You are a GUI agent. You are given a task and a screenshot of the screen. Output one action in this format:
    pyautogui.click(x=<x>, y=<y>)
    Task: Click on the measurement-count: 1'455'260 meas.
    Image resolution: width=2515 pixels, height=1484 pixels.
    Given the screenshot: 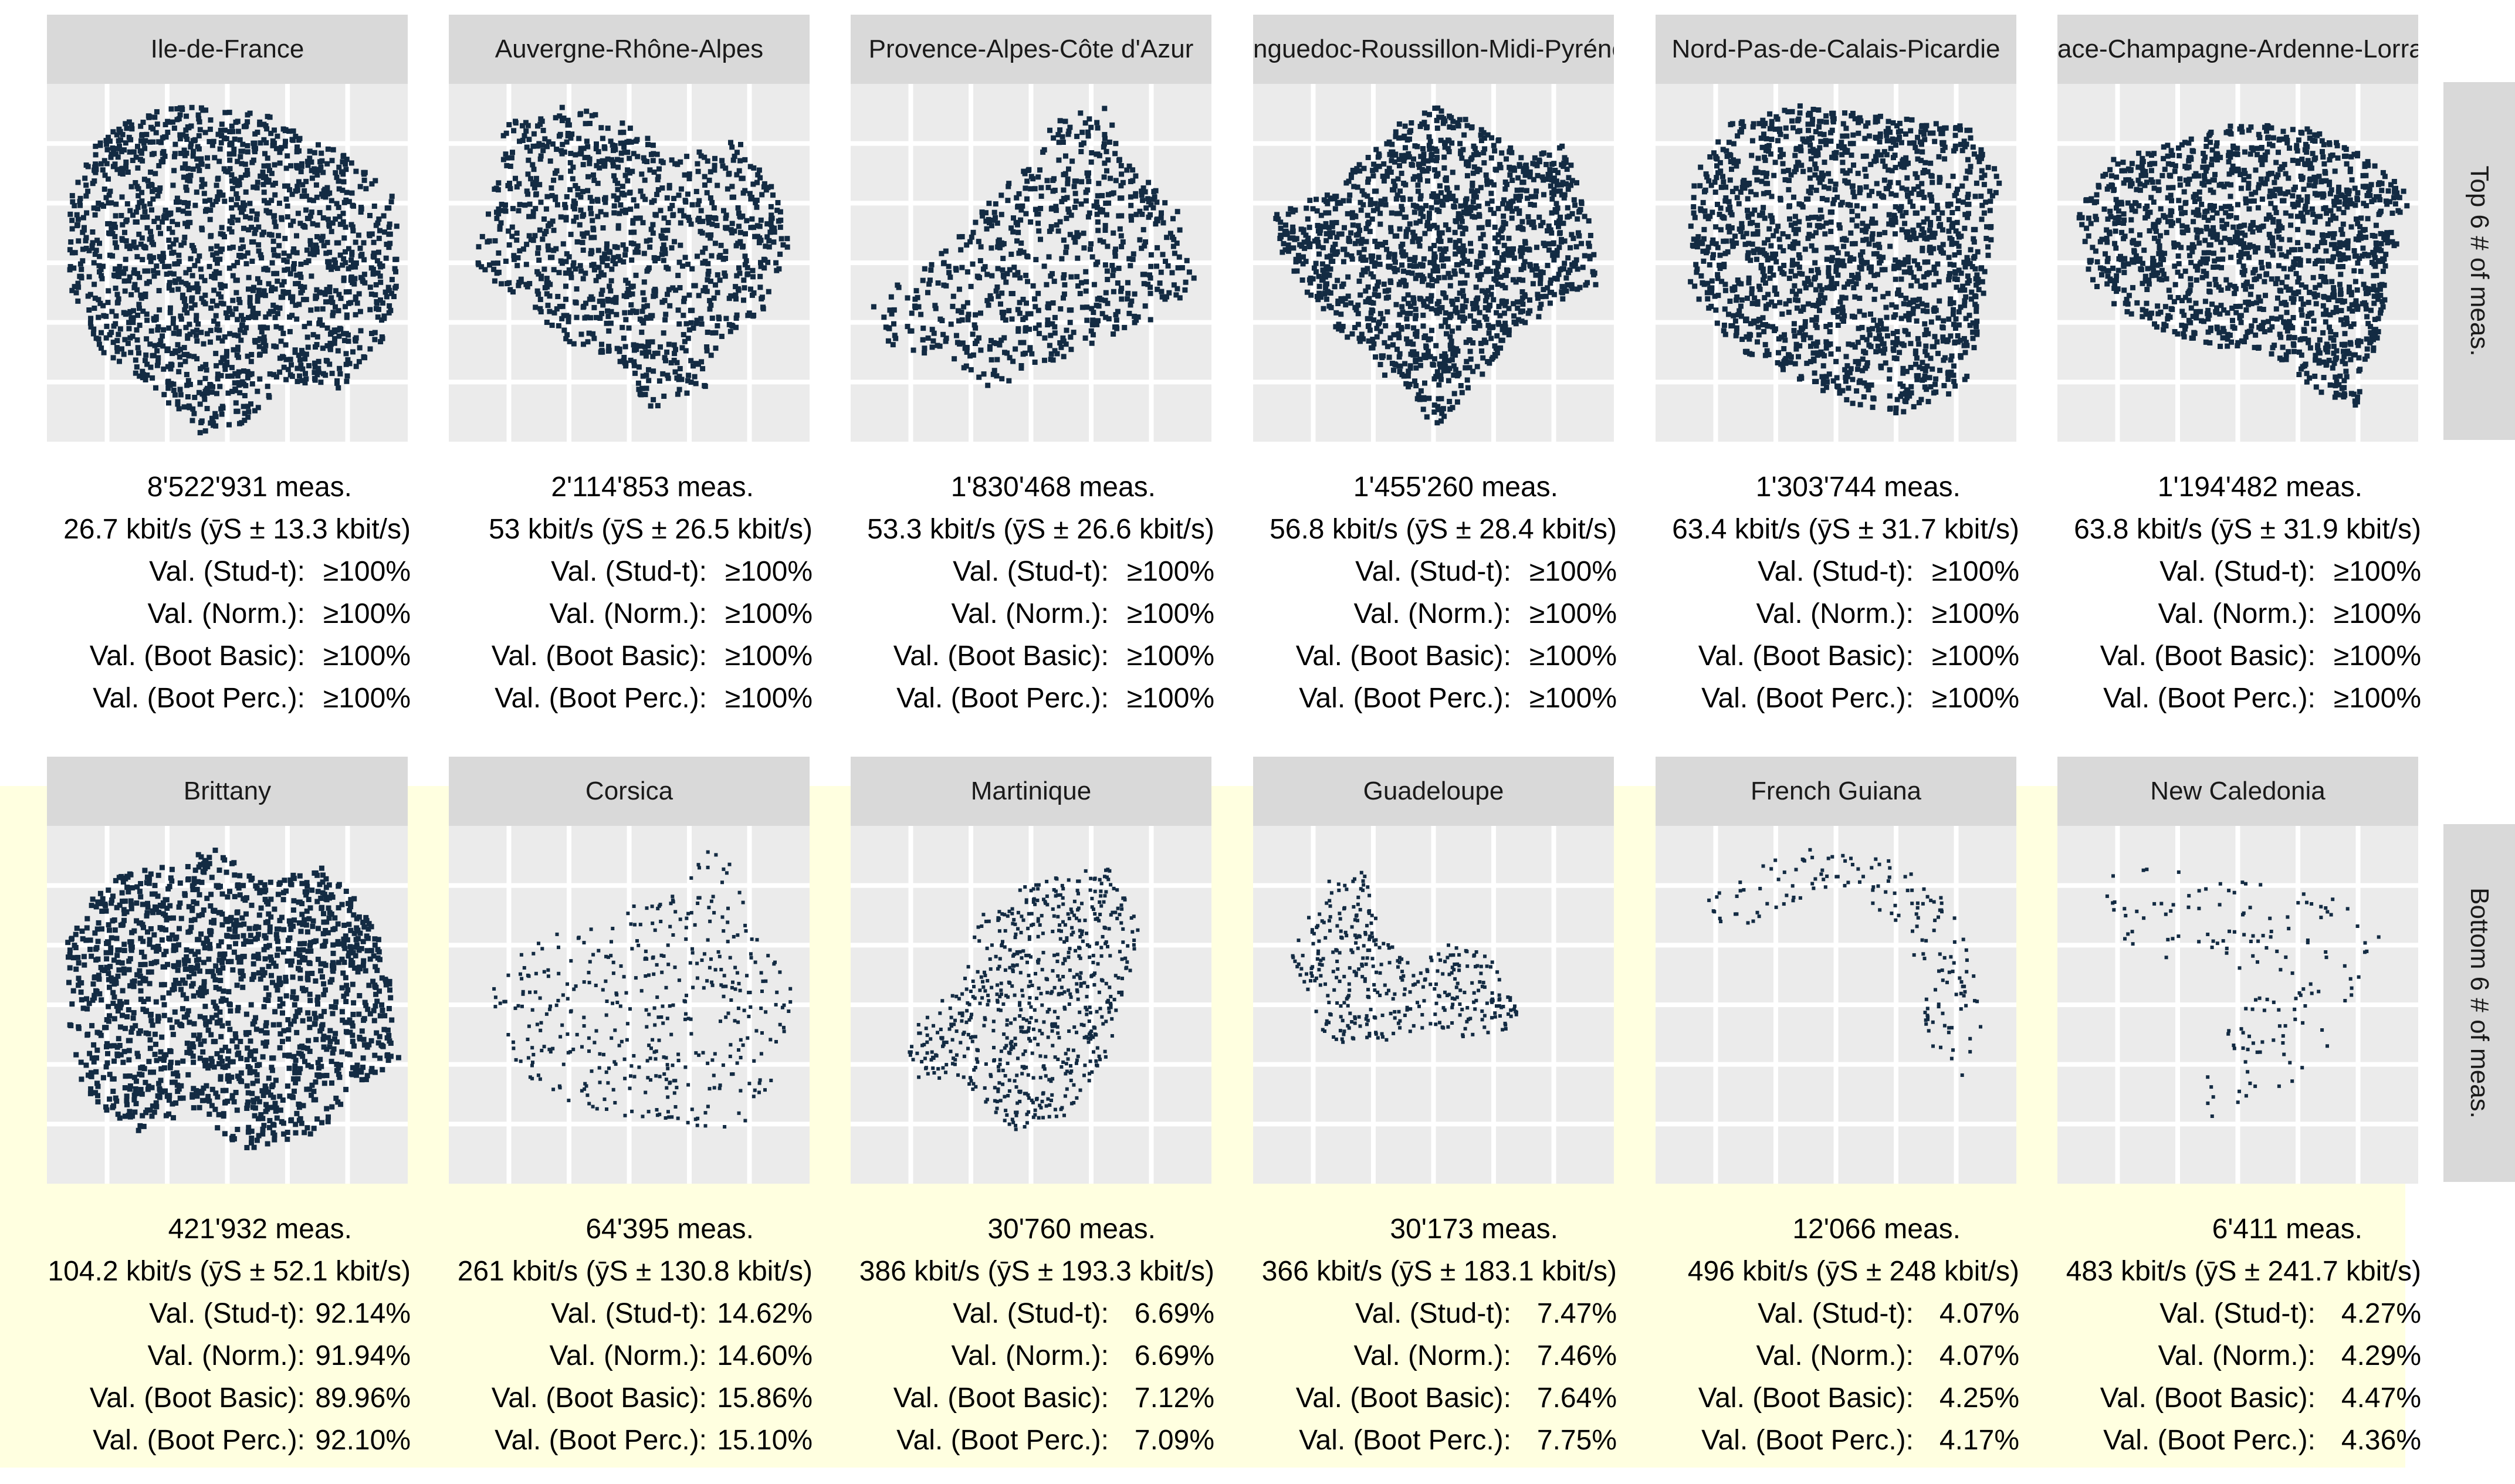 What is the action you would take?
    pyautogui.click(x=1455, y=488)
    